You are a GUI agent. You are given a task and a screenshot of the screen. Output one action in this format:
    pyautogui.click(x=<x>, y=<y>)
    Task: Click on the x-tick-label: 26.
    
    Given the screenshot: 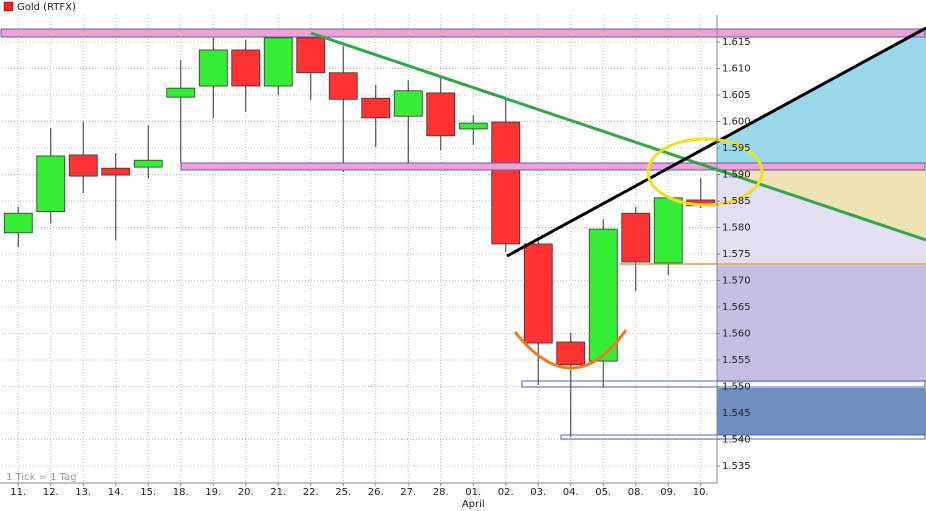 What is the action you would take?
    pyautogui.click(x=376, y=492)
    